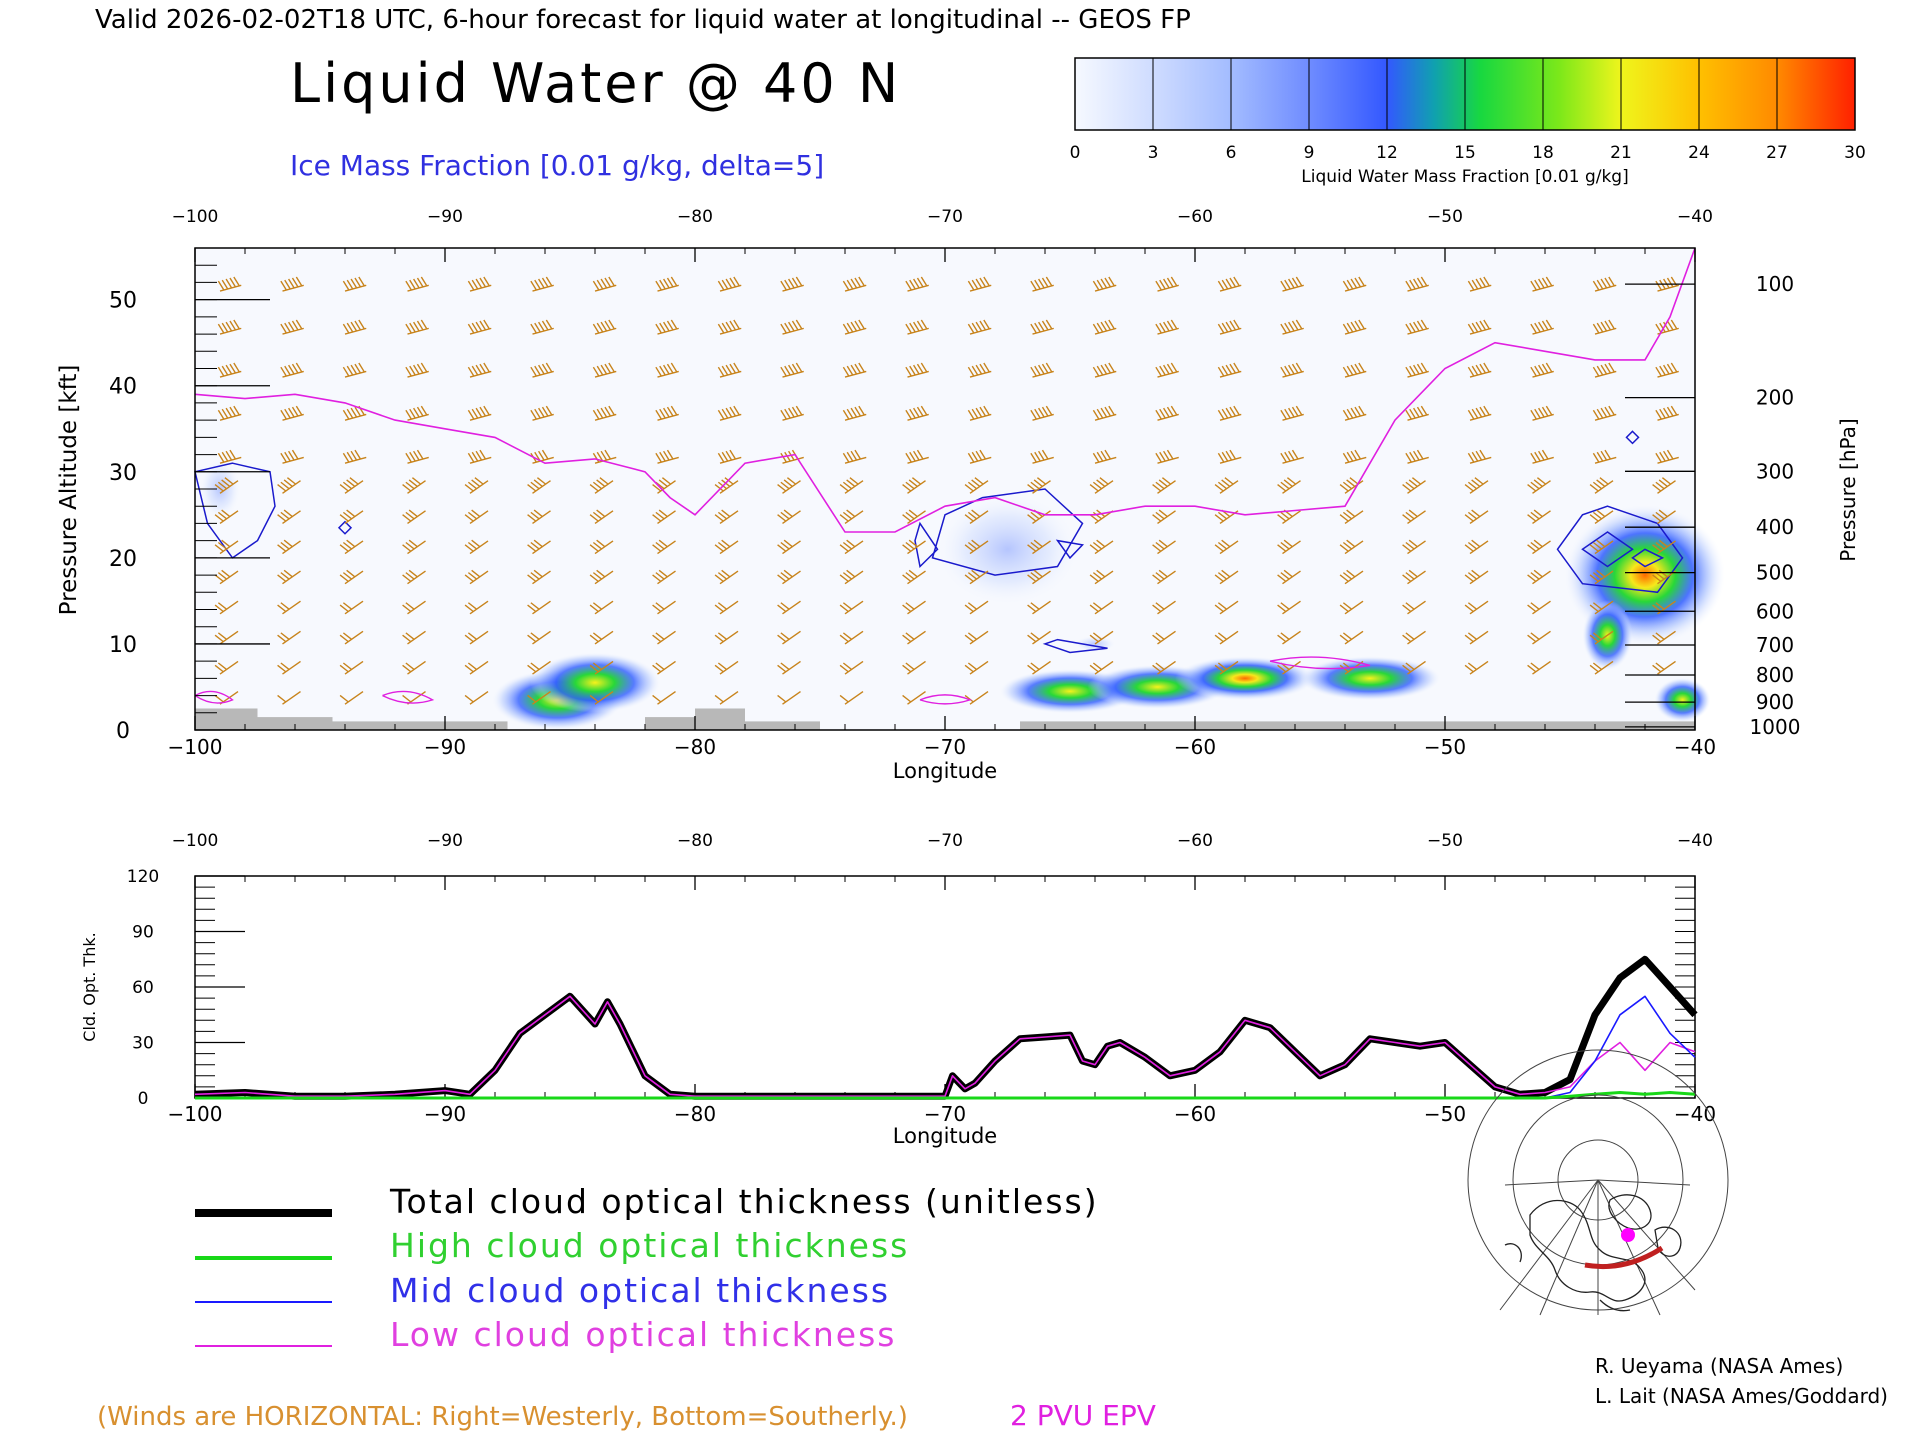 Image resolution: width=1920 pixels, height=1440 pixels. Describe the element at coordinates (195, 841) in the screenshot. I see `bottom-x-tick-label-upper: −100` at that location.